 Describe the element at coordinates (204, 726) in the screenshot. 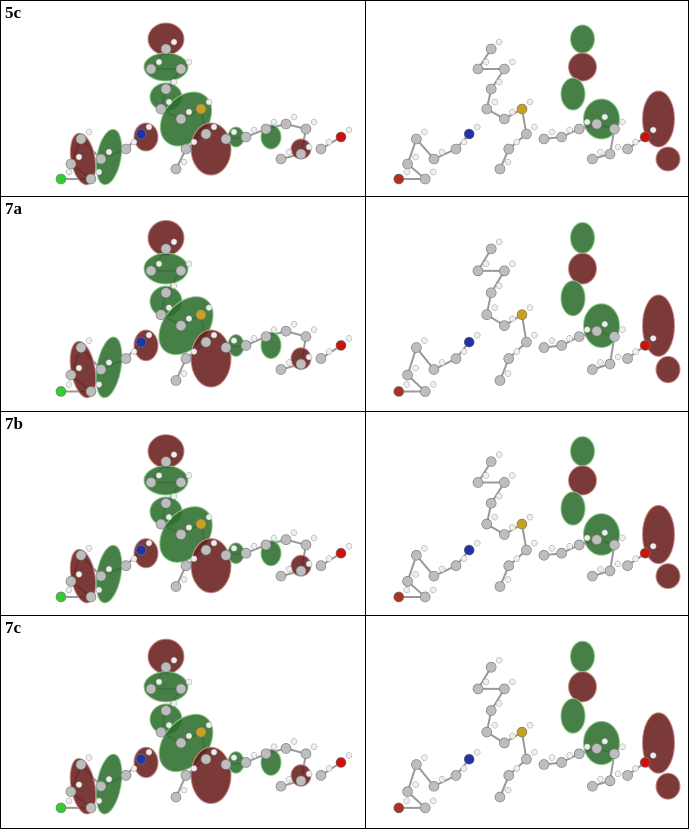

I see `molecule-image` at that location.